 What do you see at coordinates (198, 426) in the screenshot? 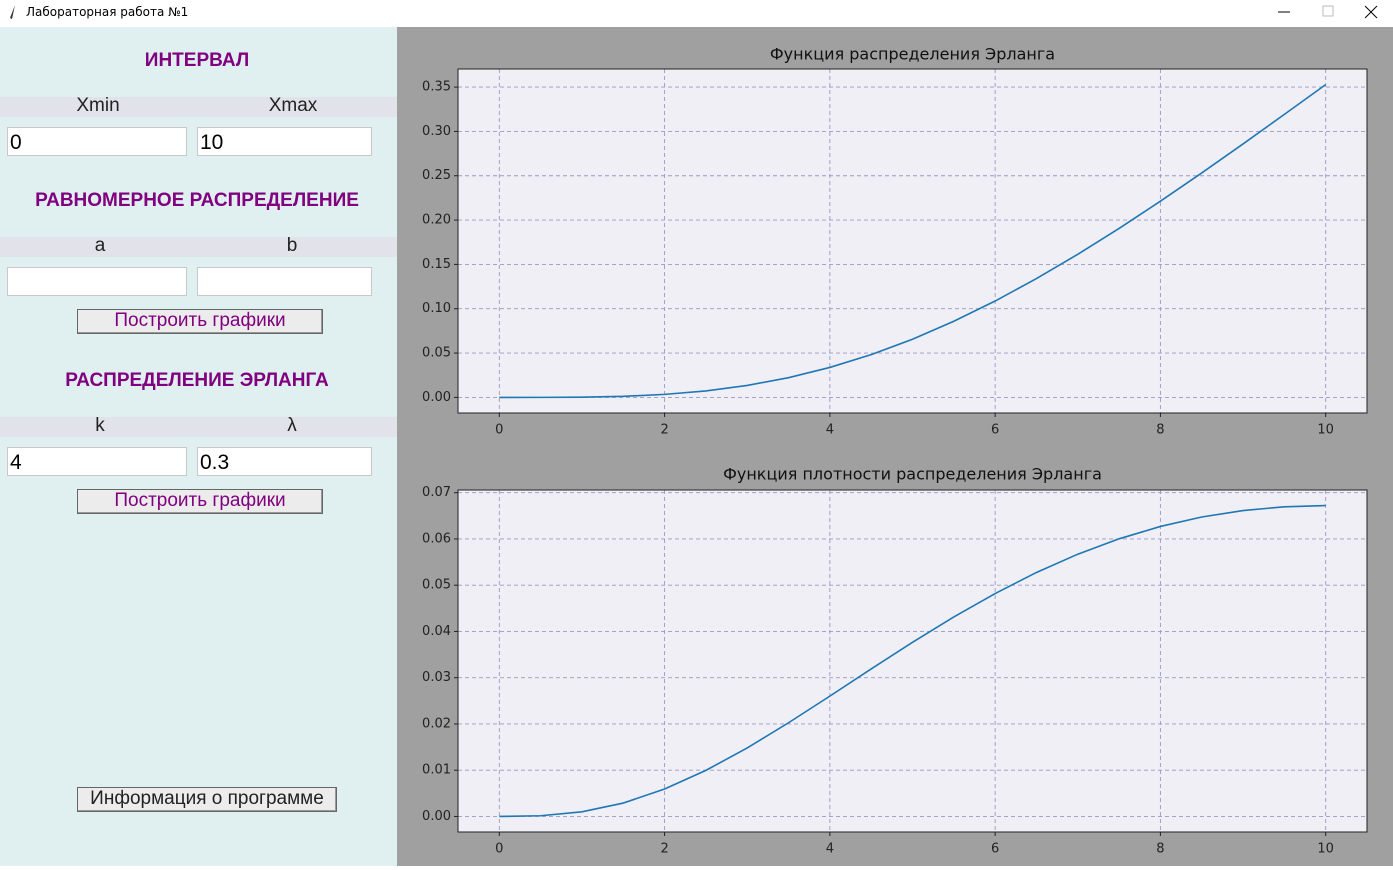
I see `label-strip: k λ` at bounding box center [198, 426].